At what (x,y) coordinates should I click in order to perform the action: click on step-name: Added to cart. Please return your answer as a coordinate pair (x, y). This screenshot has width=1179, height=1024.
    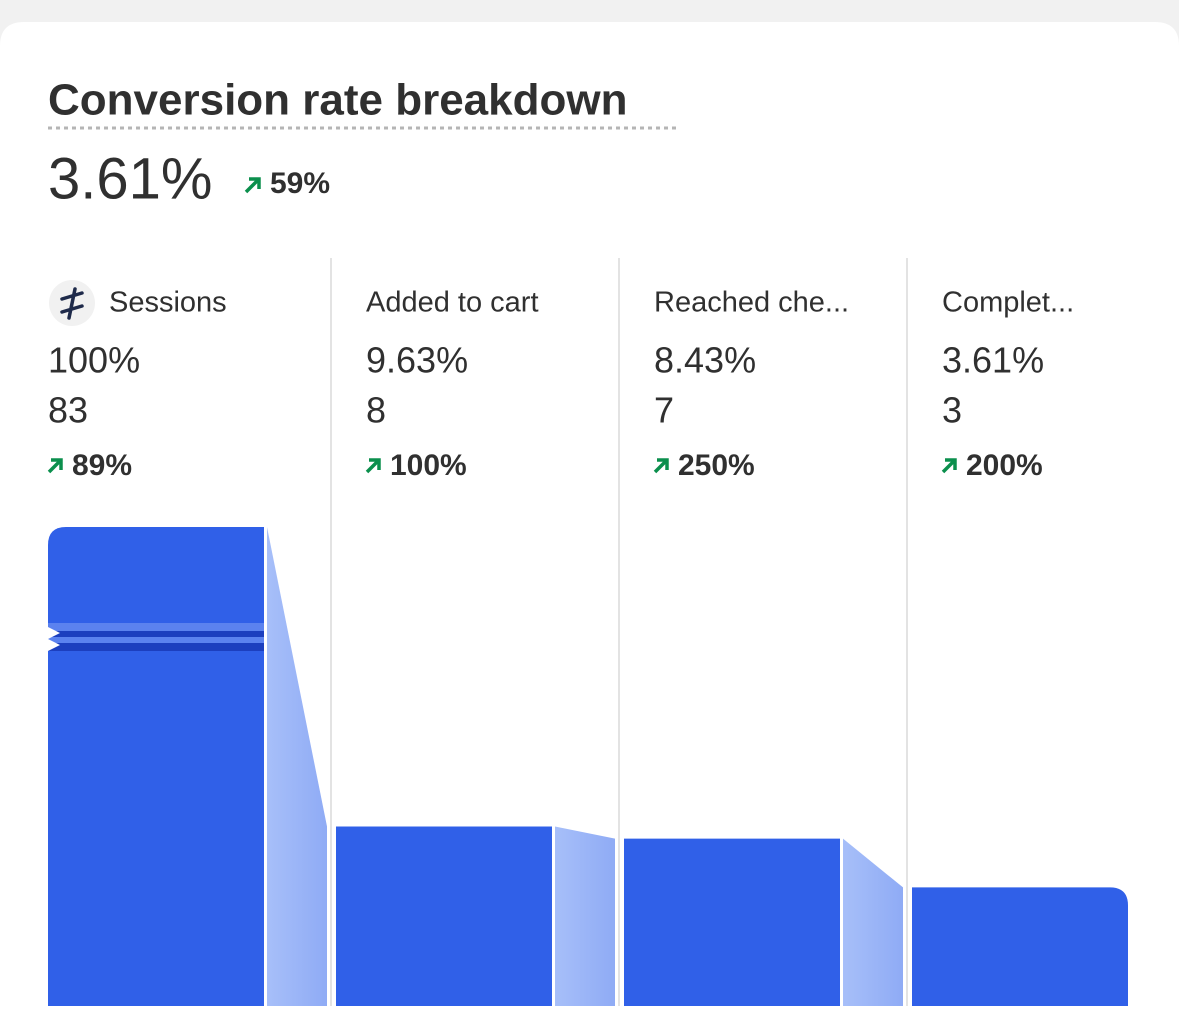
    Looking at the image, I should click on (452, 303).